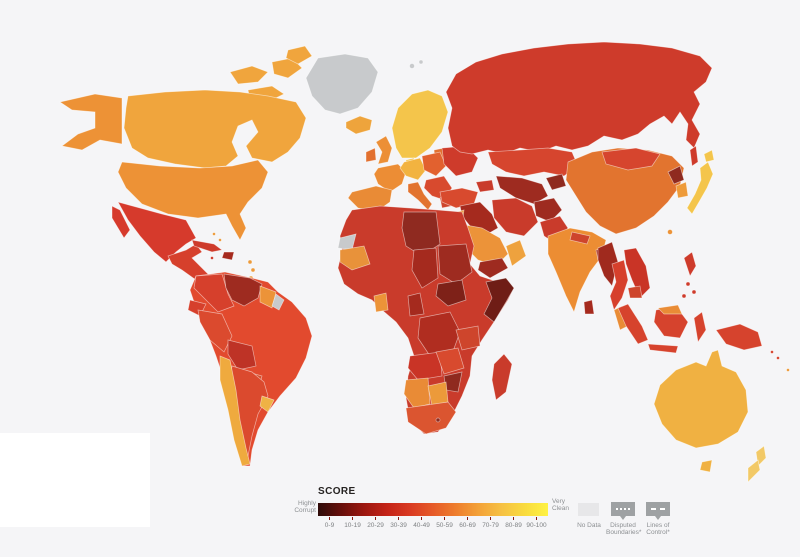  Describe the element at coordinates (420, 124) in the screenshot. I see `region-scandinavia` at that location.